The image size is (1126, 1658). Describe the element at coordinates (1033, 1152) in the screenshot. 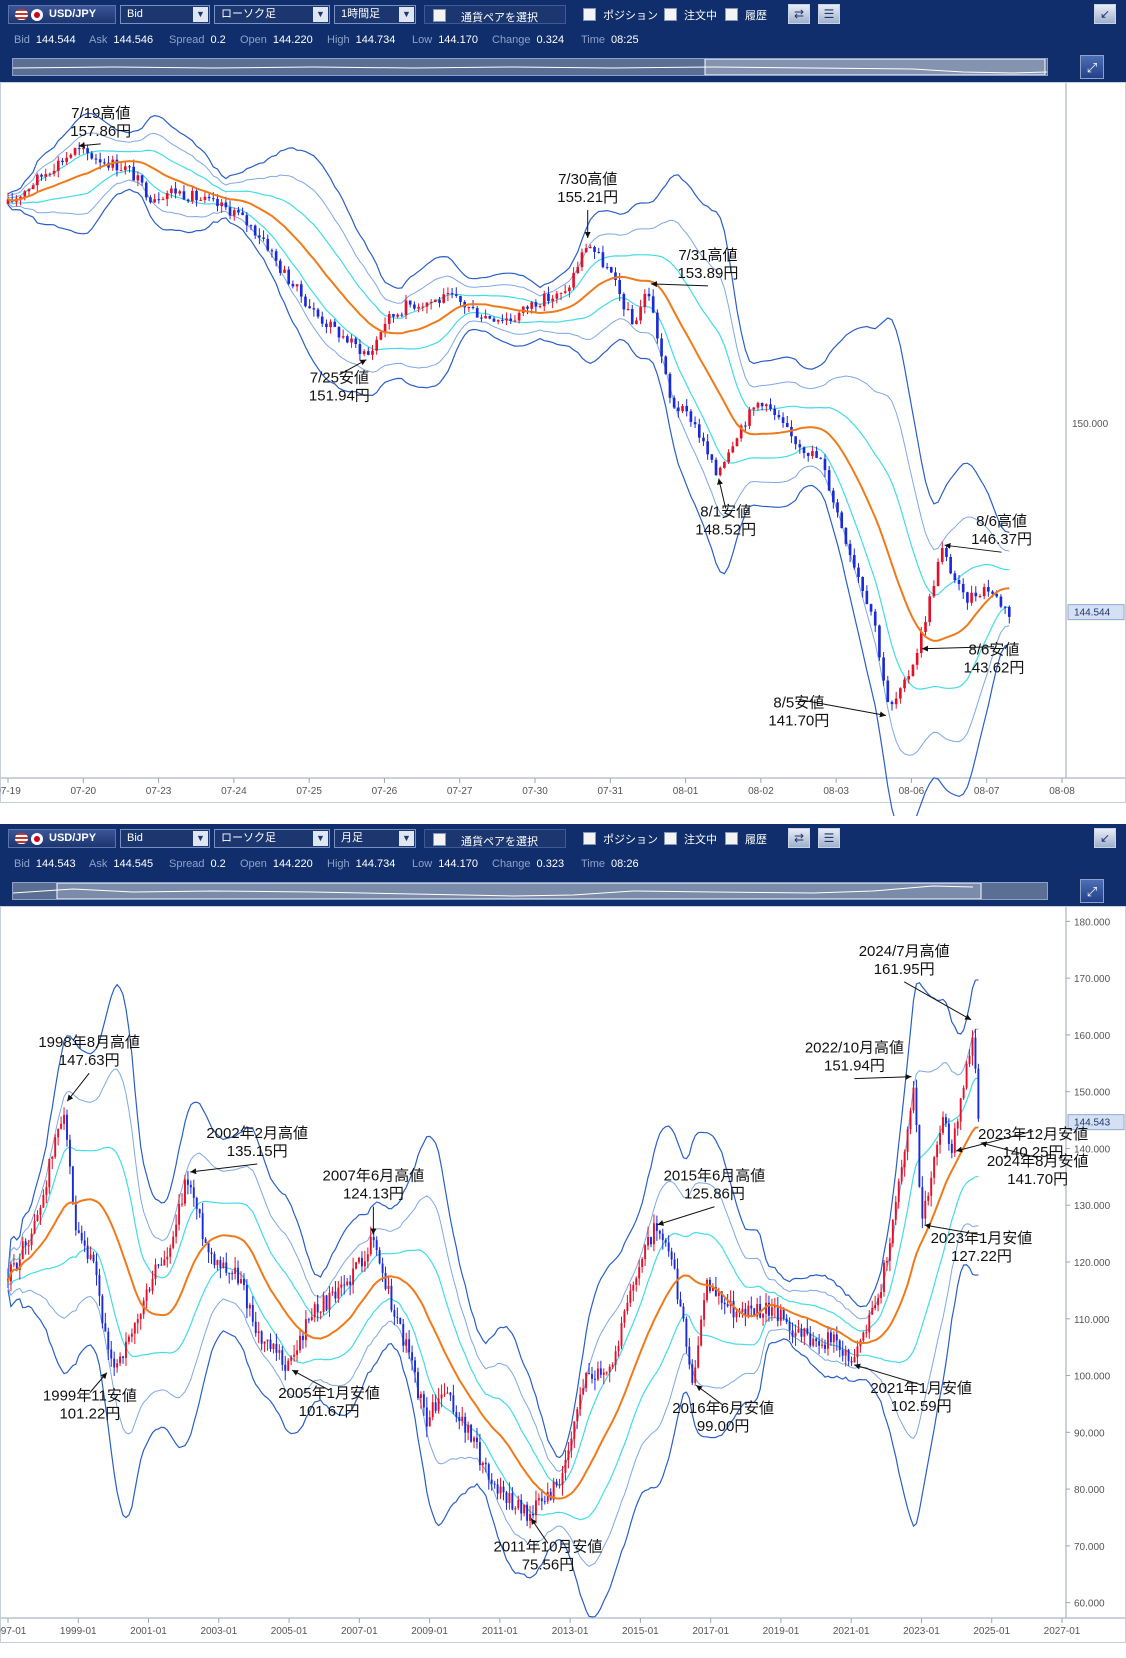

I see `annotation-value: 140.25円` at that location.